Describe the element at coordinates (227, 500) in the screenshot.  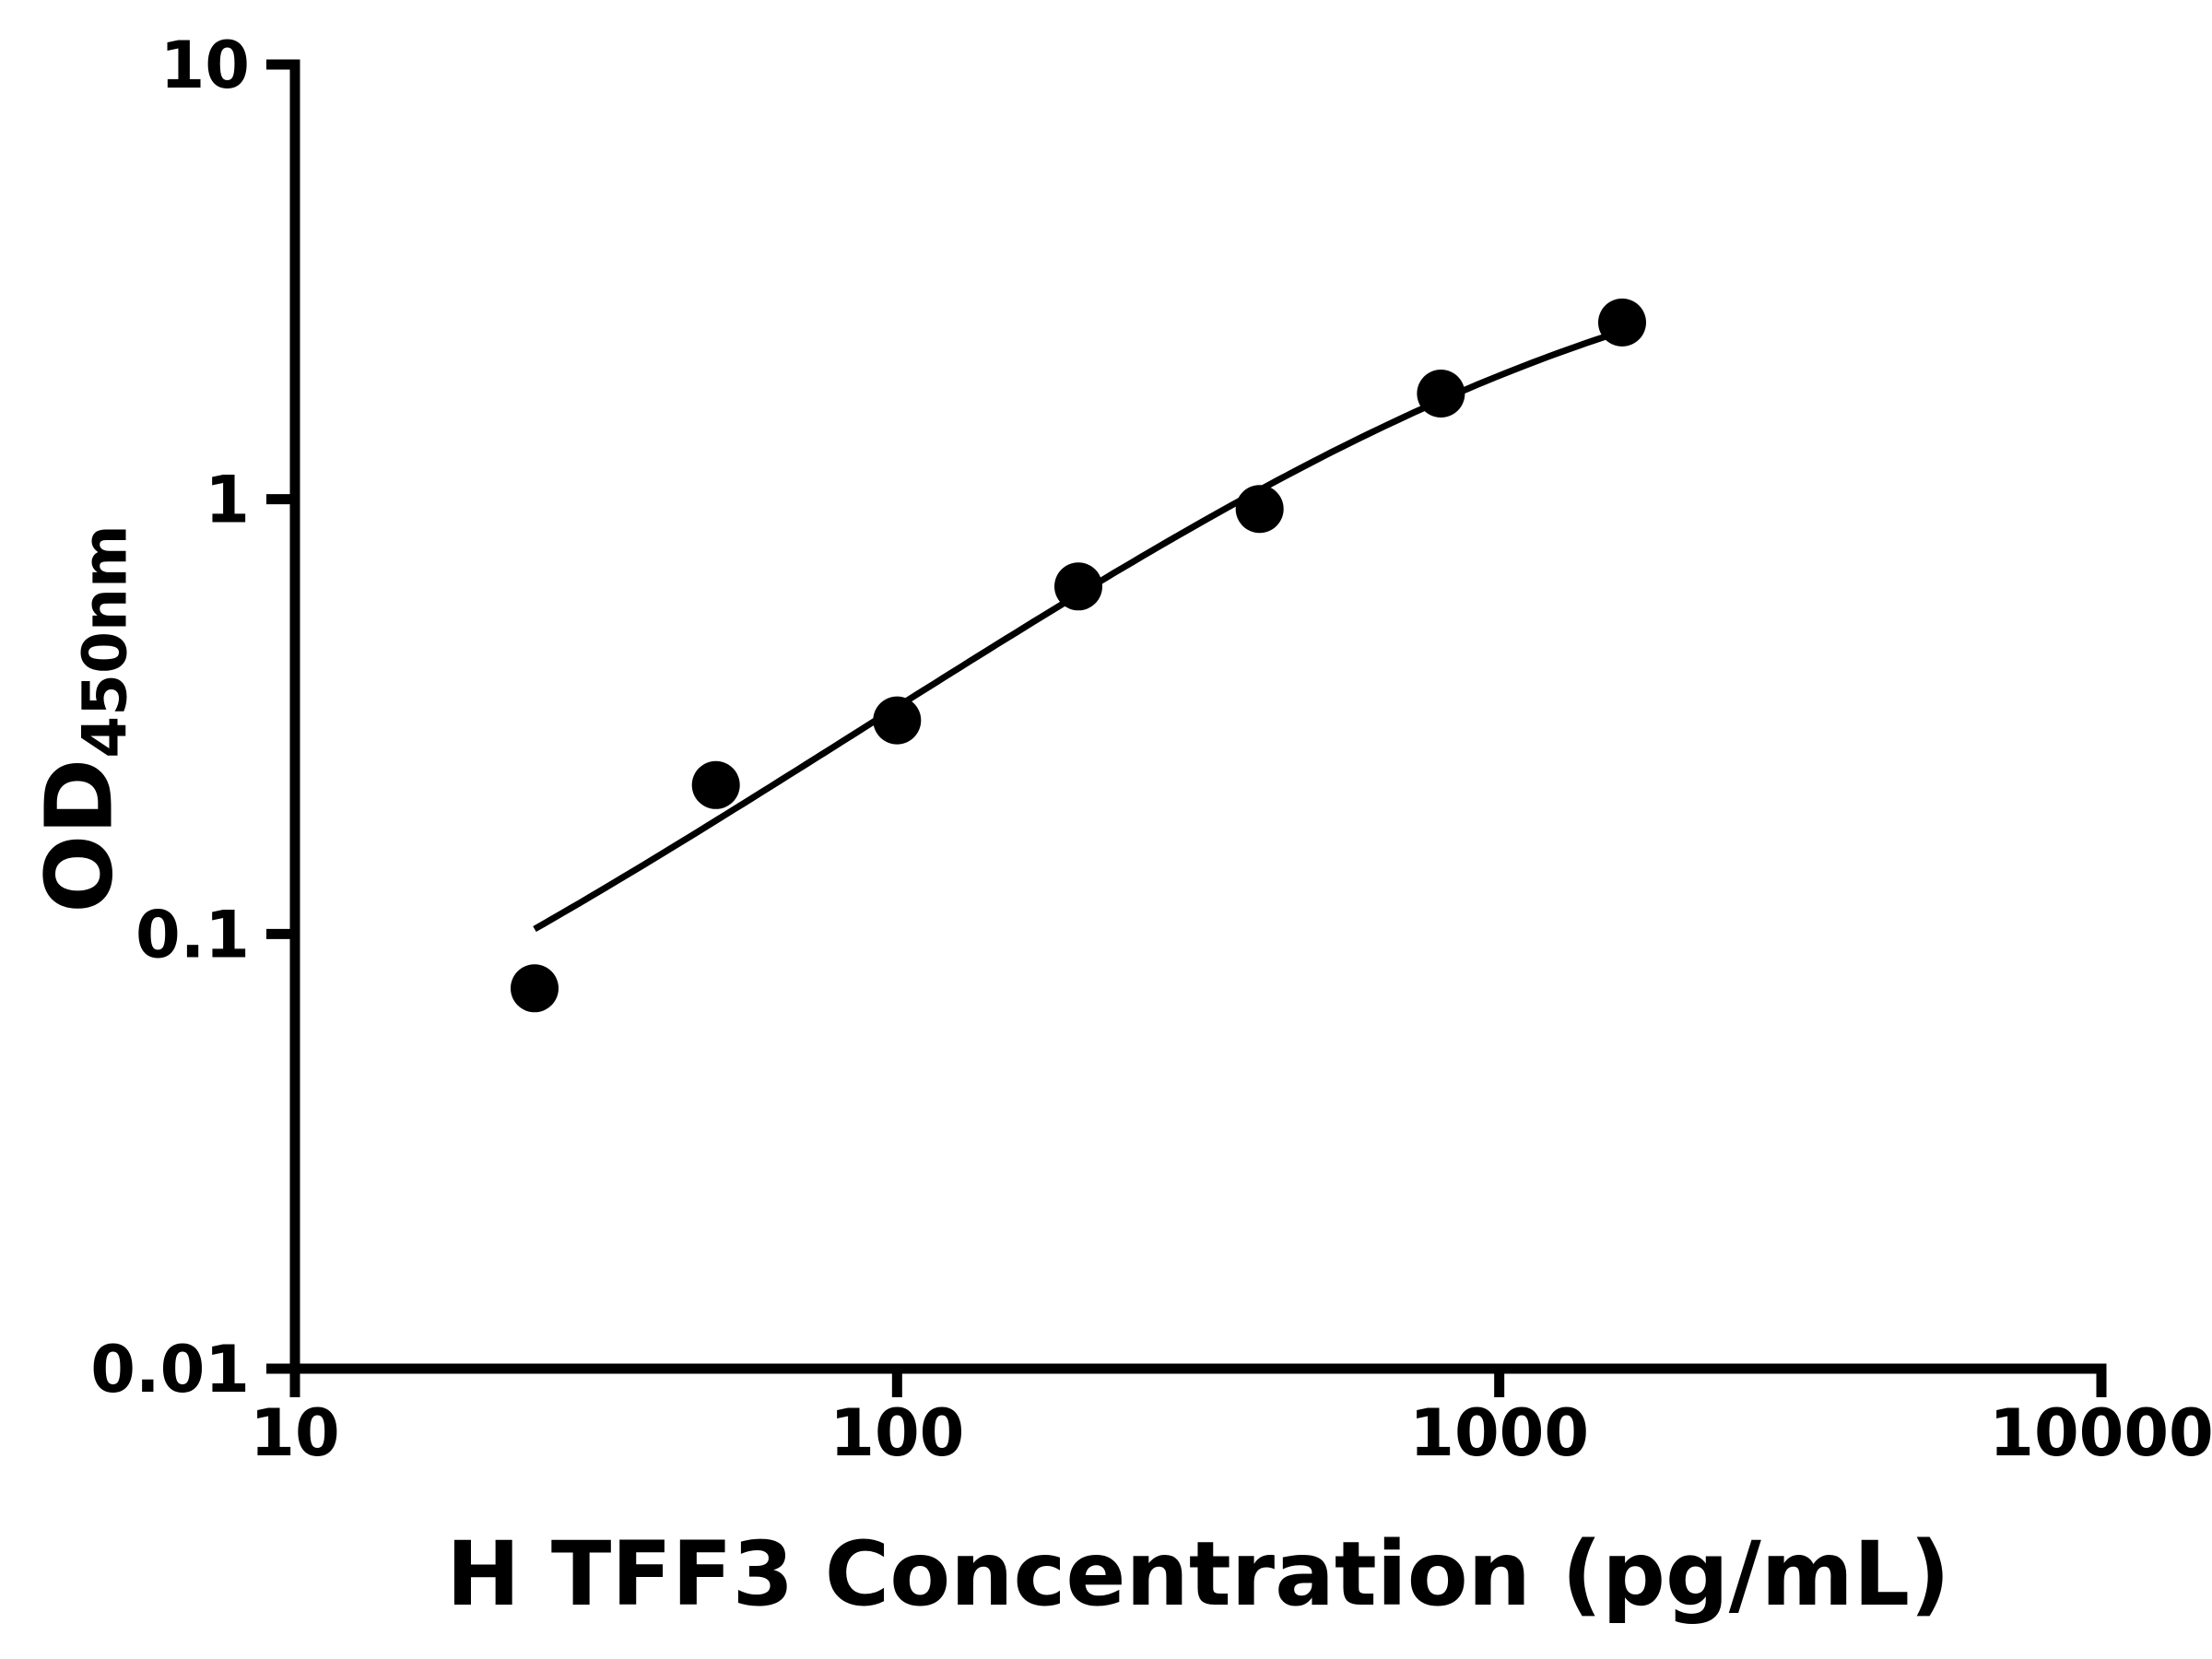
I see `y-tick-label: 1` at that location.